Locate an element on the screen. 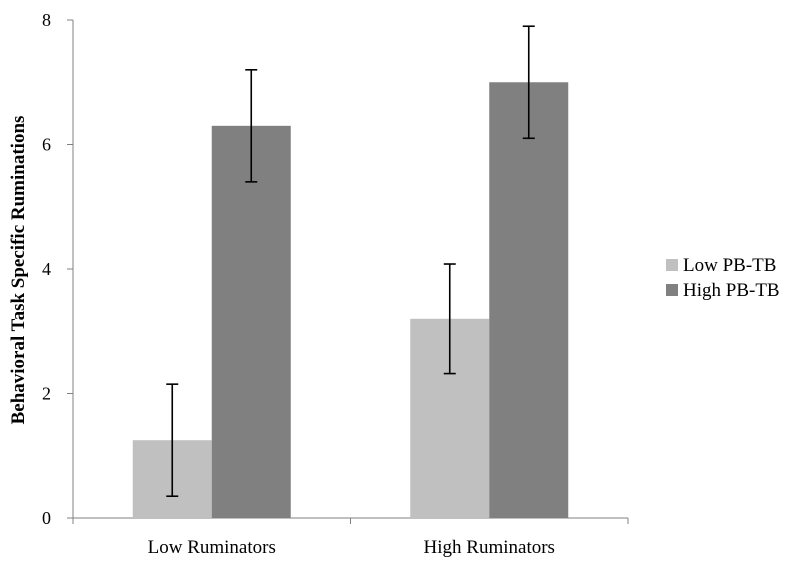 This screenshot has width=808, height=563. y-tick-label: 6 is located at coordinates (46, 145).